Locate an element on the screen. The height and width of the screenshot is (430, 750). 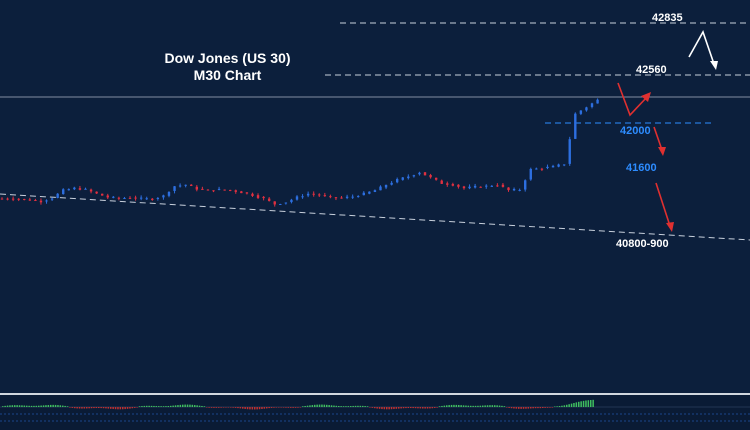
level-label-42000: 42000 is located at coordinates (635, 131).